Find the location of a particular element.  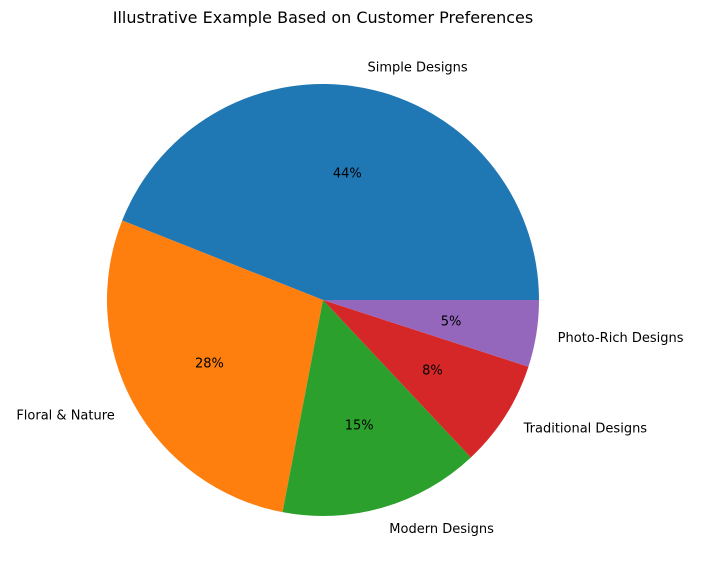

slice-traditional-designs is located at coordinates (426, 379).